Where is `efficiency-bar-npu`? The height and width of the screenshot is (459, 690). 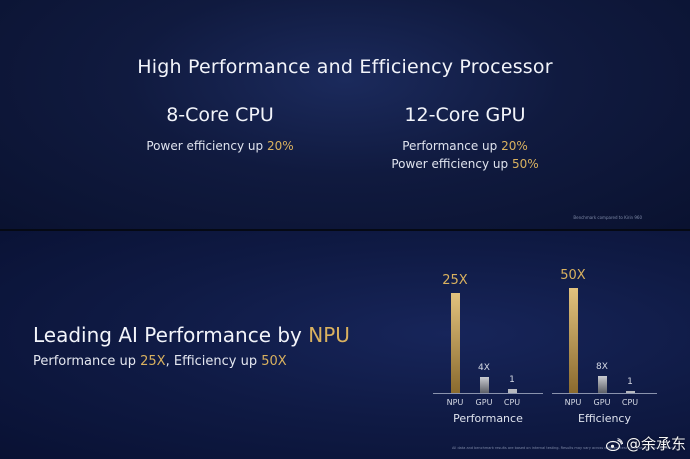
efficiency-bar-npu is located at coordinates (573, 340).